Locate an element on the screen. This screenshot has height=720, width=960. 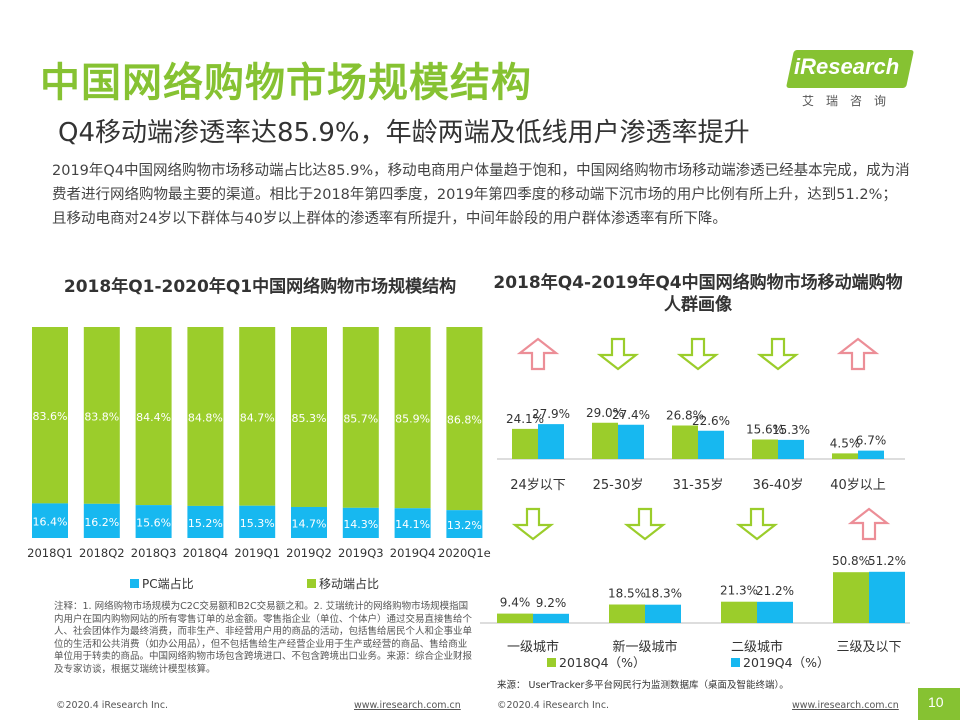
legend-label-pc: PC端占比 is located at coordinates (168, 583).